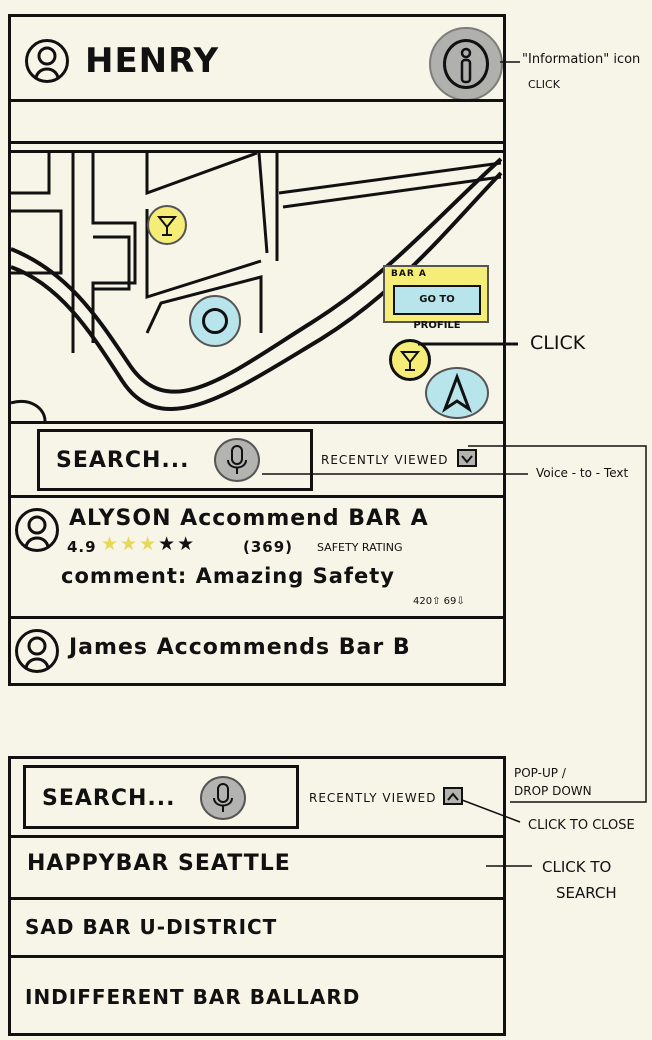  Describe the element at coordinates (193, 997) in the screenshot. I see `dropdown-item: INDIFFERENT BAR BALLARD` at that location.